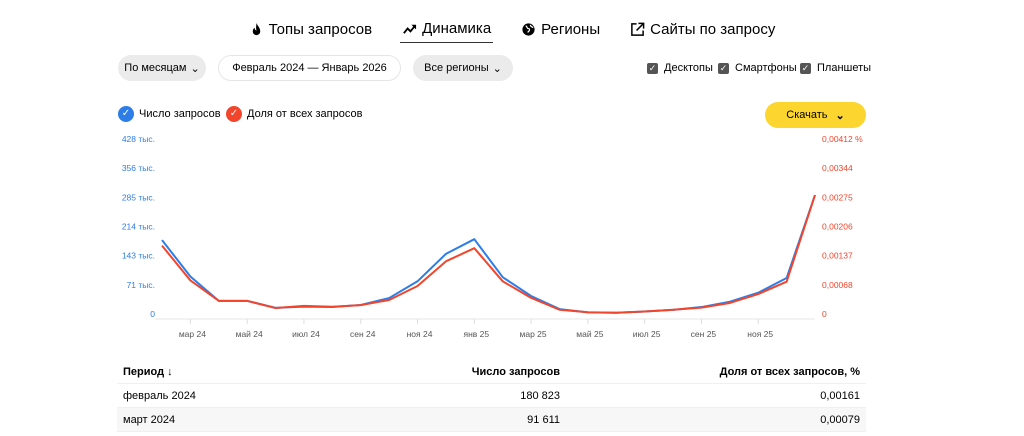 The width and height of the screenshot is (1024, 436). Describe the element at coordinates (138, 256) in the screenshot. I see `y-left-tick-label: 143 тыс.` at that location.